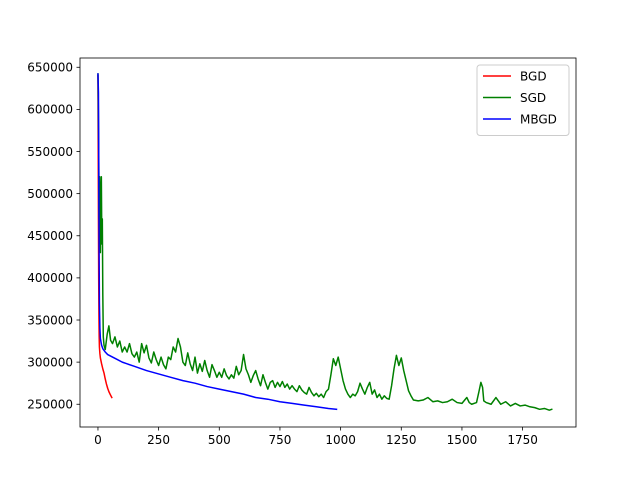  Describe the element at coordinates (50, 152) in the screenshot. I see `y-tick-label: 550000` at that location.